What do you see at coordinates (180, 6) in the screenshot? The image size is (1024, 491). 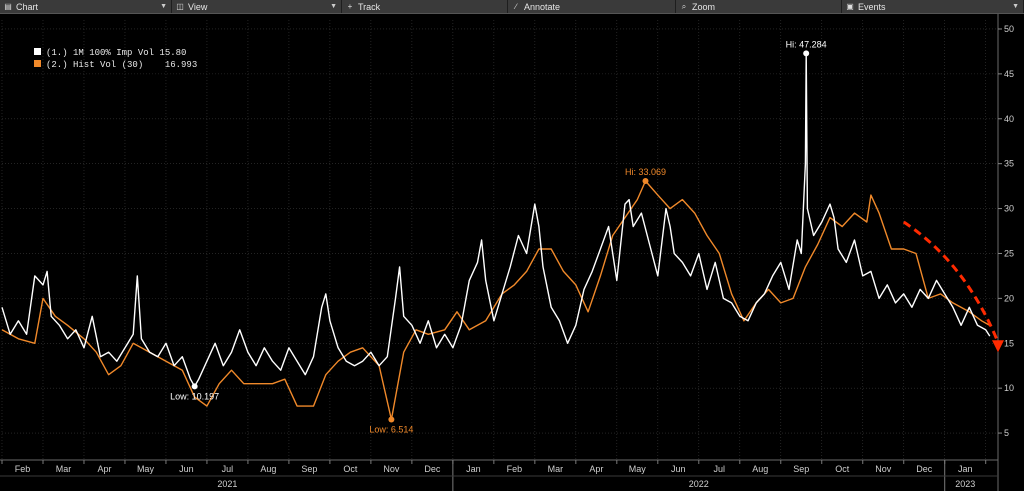 I see `view-icon: ◫` at bounding box center [180, 6].